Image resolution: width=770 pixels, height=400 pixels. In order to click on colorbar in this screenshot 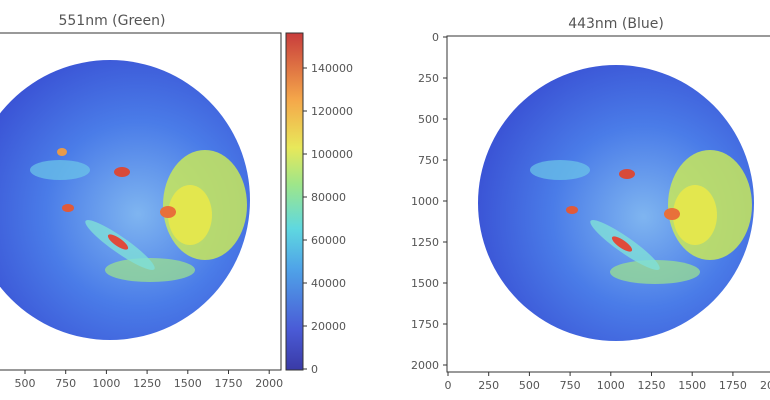, I will do `click(294, 201)`.